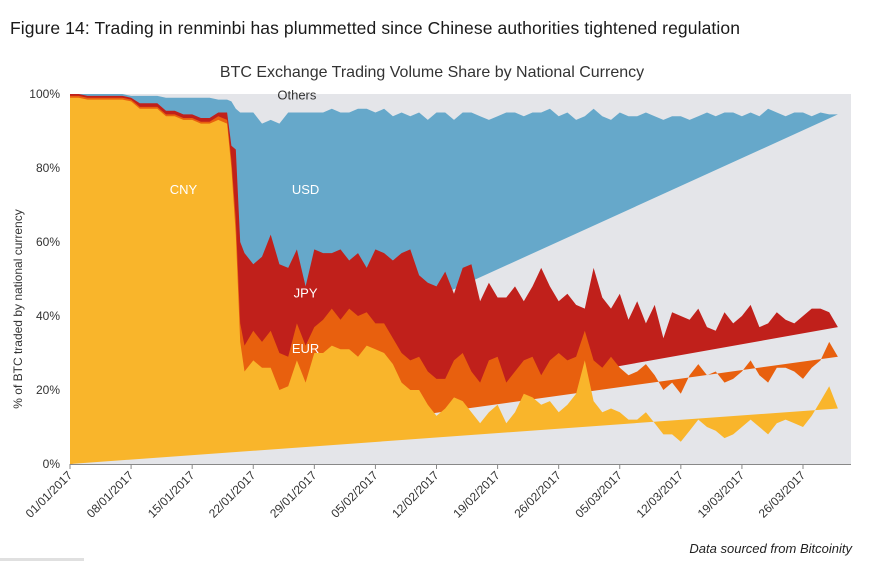 This screenshot has height=561, width=888. What do you see at coordinates (44, 279) in the screenshot?
I see `y-axis-ticks: 0% 20% 40% 60% 80% 100%` at bounding box center [44, 279].